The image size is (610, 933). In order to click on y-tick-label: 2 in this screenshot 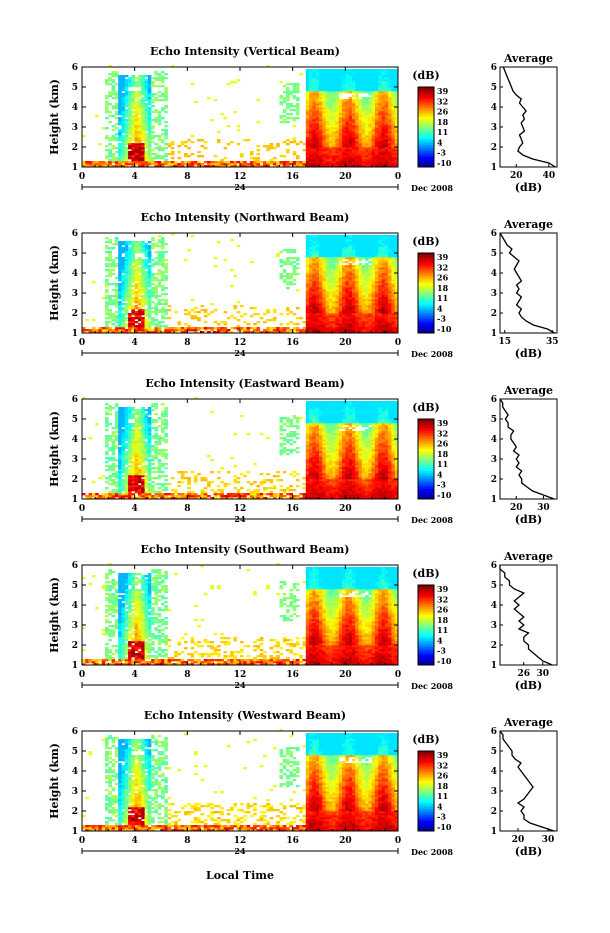, I will do `click(75, 314)`.